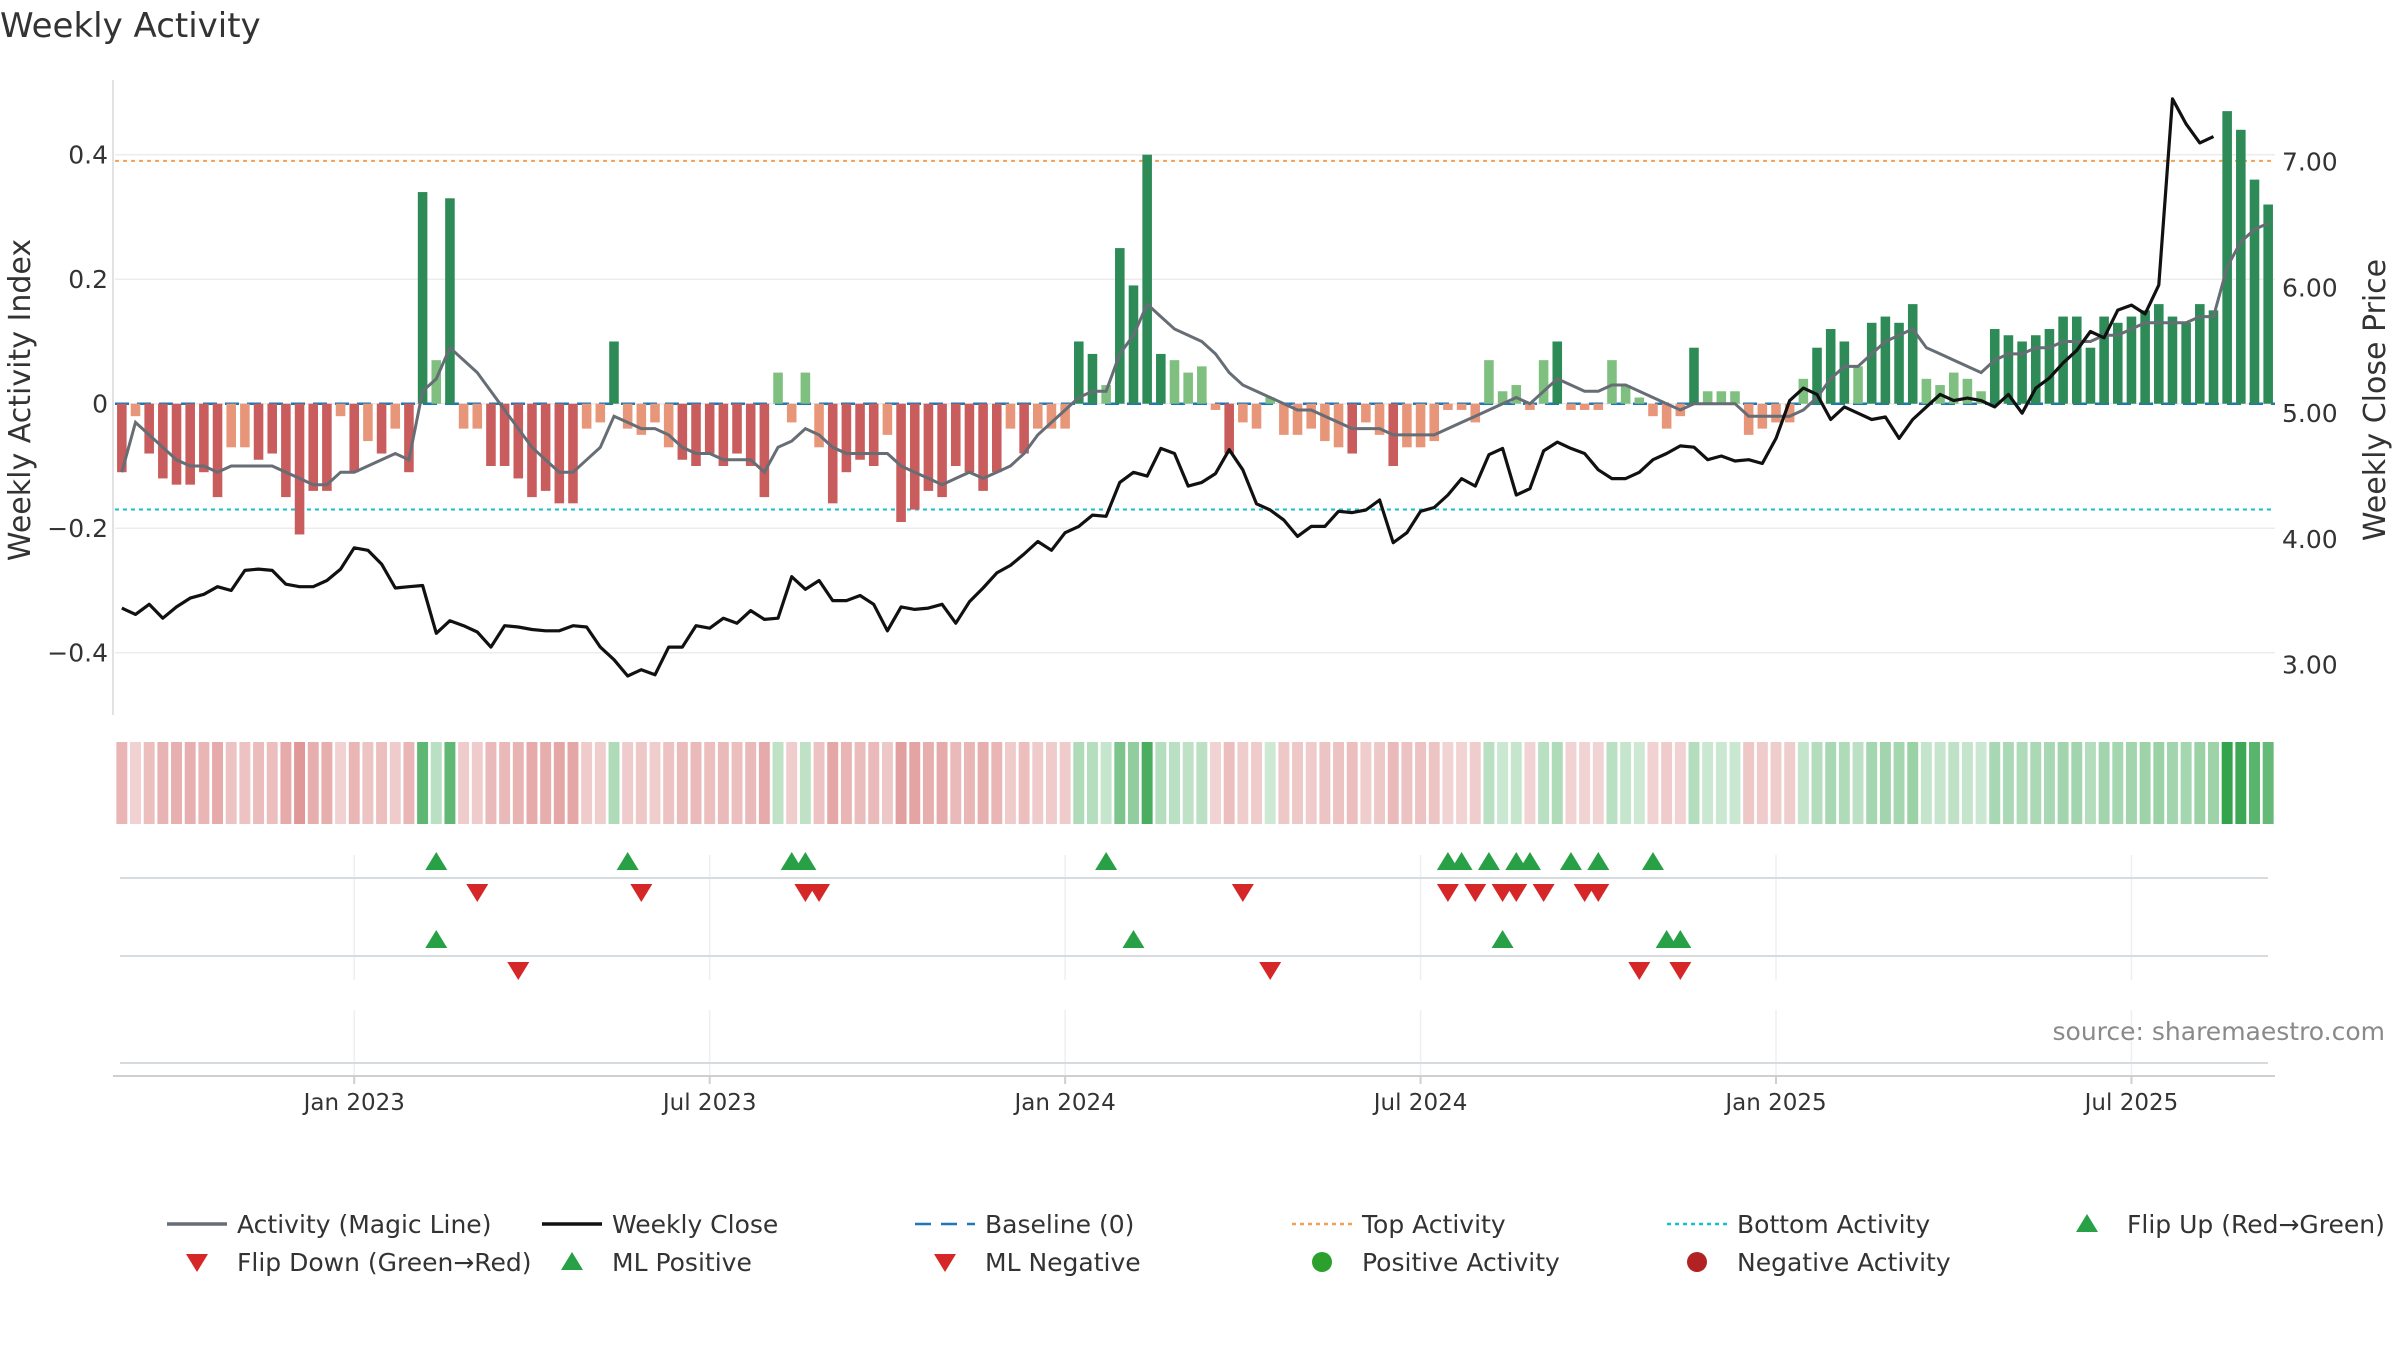 This screenshot has height=1350, width=2400. What do you see at coordinates (2230, 1224) in the screenshot?
I see `legend-item: Flip Up (Red→Green)` at bounding box center [2230, 1224].